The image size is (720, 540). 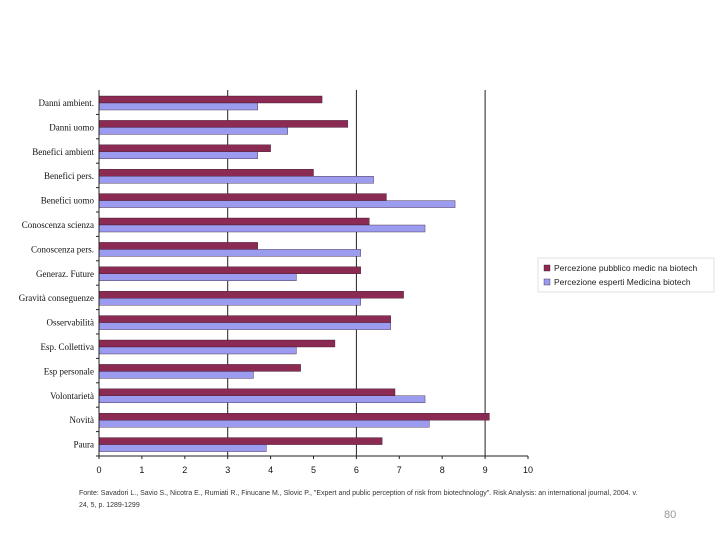 I want to click on category-label: Novità, so click(x=82, y=420).